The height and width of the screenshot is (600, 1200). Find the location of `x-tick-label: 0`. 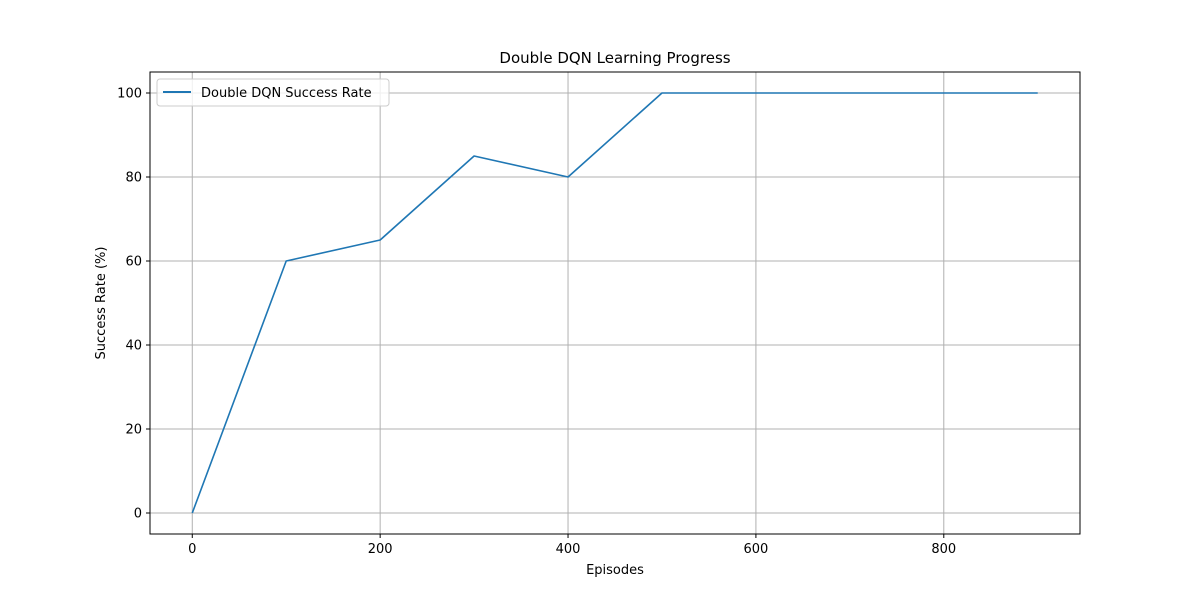

x-tick-label: 0 is located at coordinates (192, 549).